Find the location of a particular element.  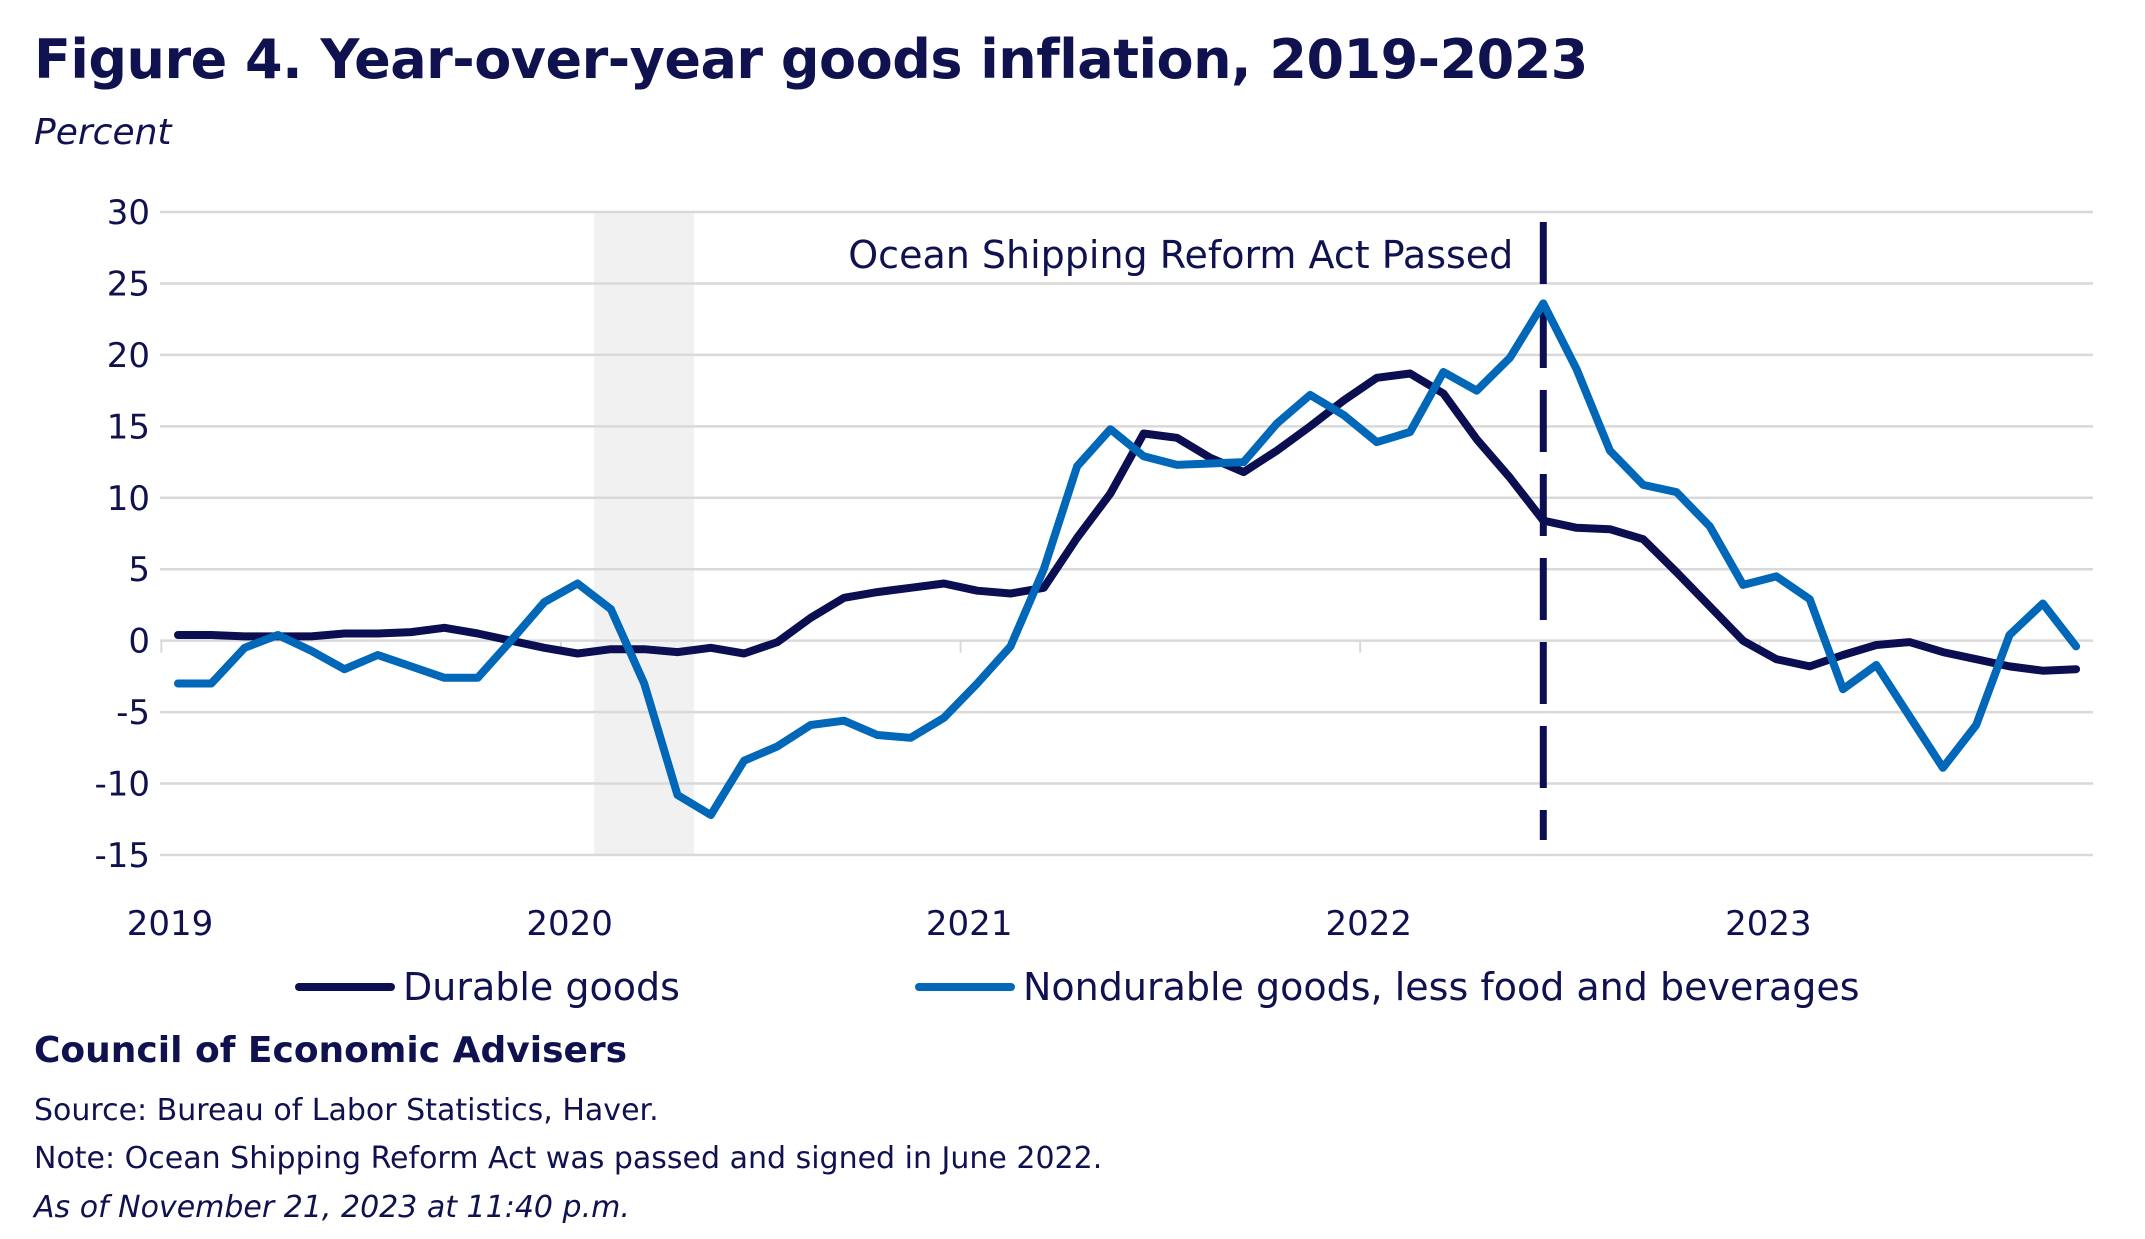

y-tick-label: 5 is located at coordinates (139, 570).